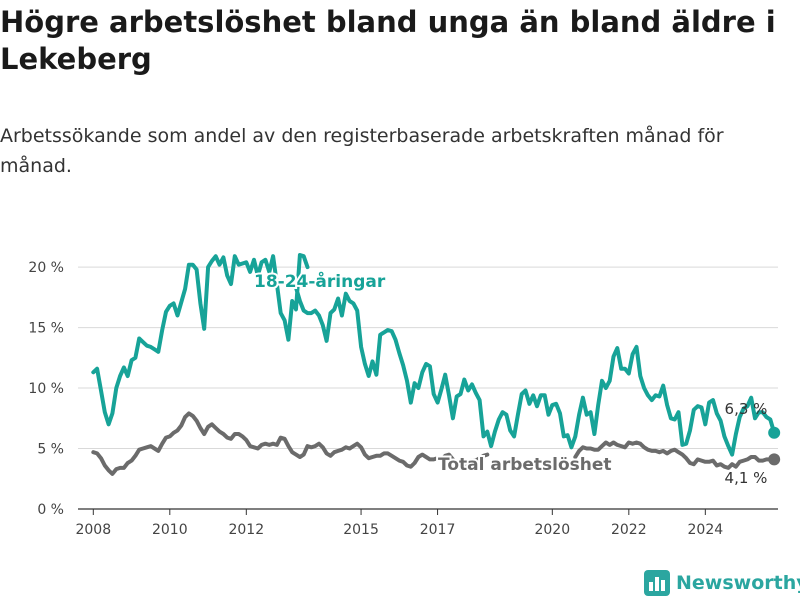 This screenshot has width=800, height=600. Describe the element at coordinates (774, 459) in the screenshot. I see `end-point-total` at that location.